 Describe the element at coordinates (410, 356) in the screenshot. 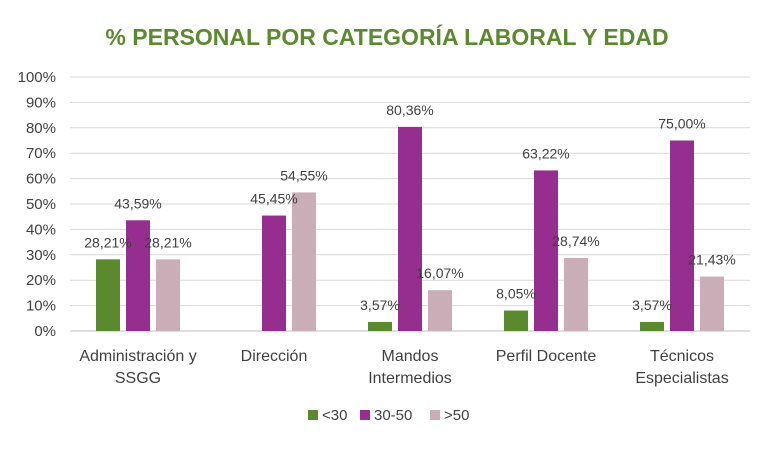

I see `x-category-label: Mandos` at that location.